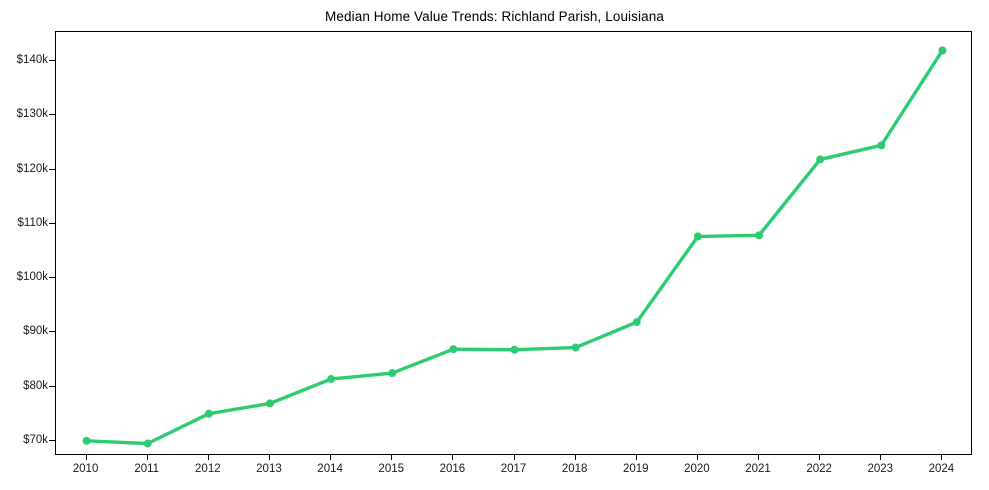 The height and width of the screenshot is (490, 989). What do you see at coordinates (758, 469) in the screenshot?
I see `x-axis-tick-label: 2021` at bounding box center [758, 469].